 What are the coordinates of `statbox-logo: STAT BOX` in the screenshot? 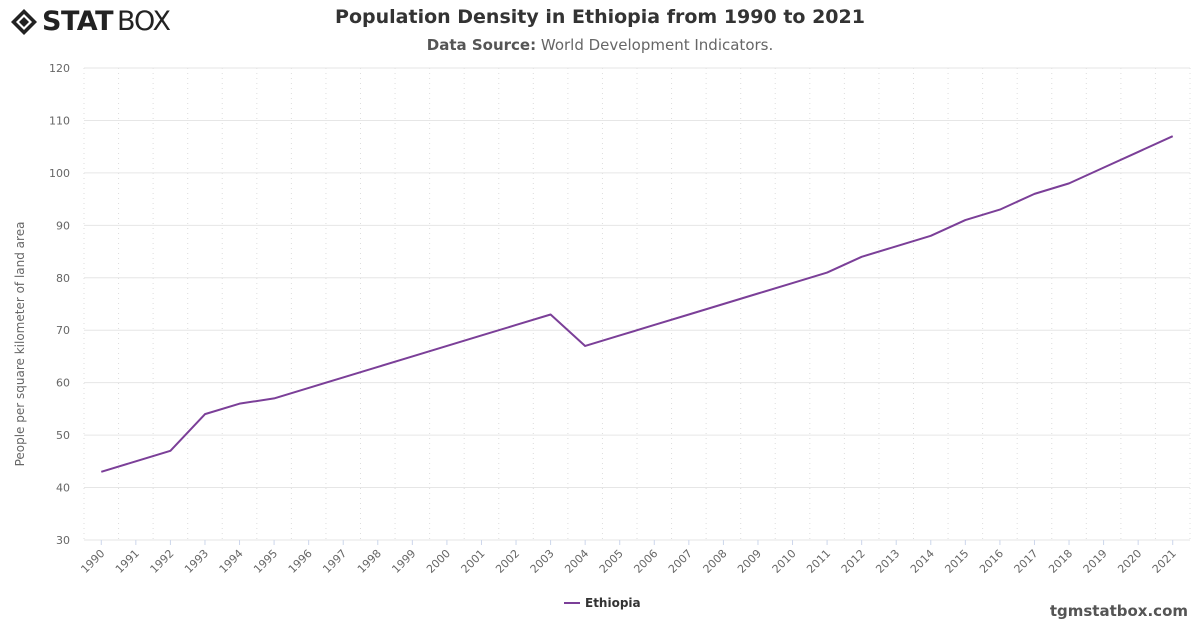 It's located at (90, 21).